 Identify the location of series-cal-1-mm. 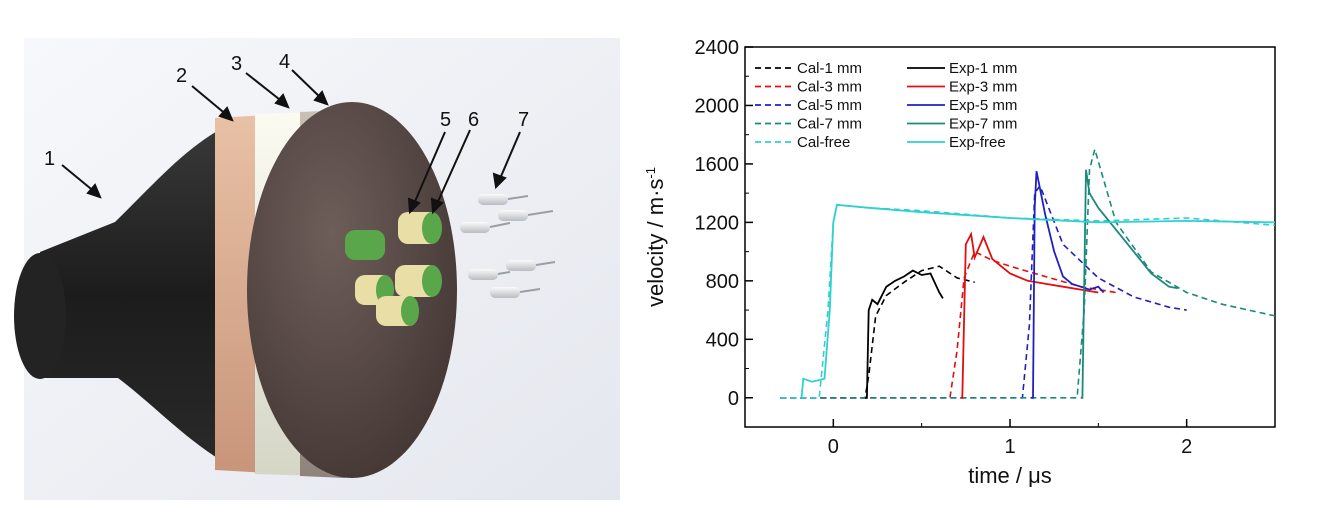
(877, 332).